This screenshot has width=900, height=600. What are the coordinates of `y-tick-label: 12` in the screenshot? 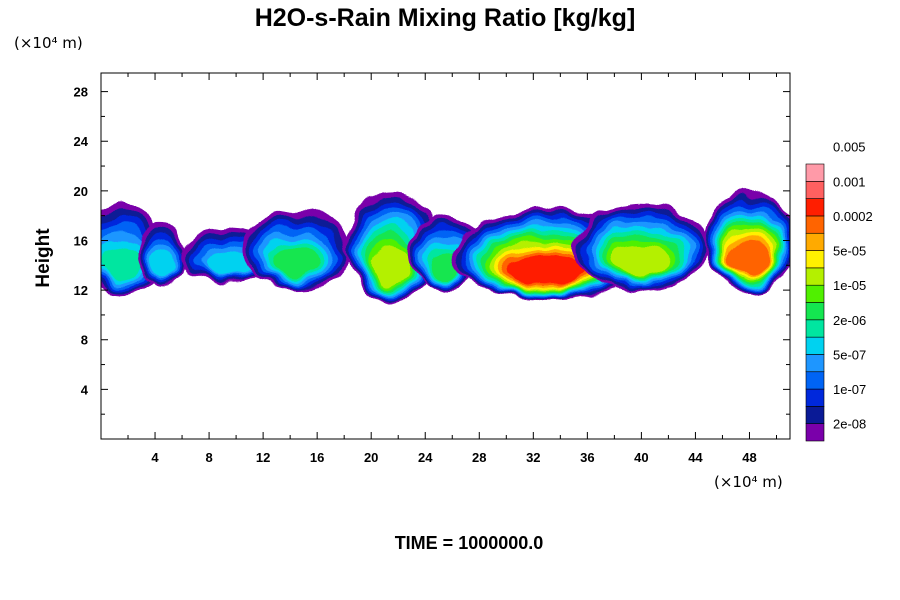 It's located at (81, 290).